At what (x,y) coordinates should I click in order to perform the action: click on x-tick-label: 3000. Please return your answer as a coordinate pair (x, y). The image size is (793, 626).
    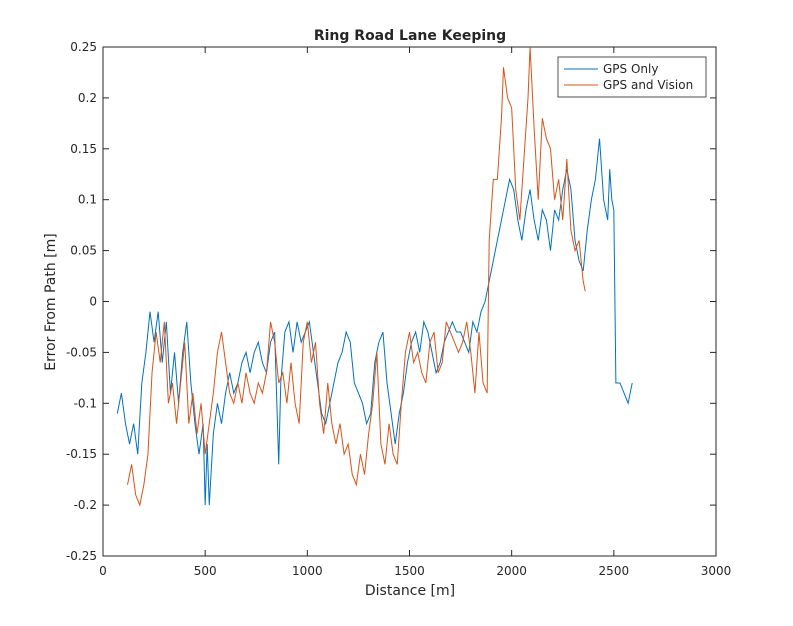
    Looking at the image, I should click on (716, 571).